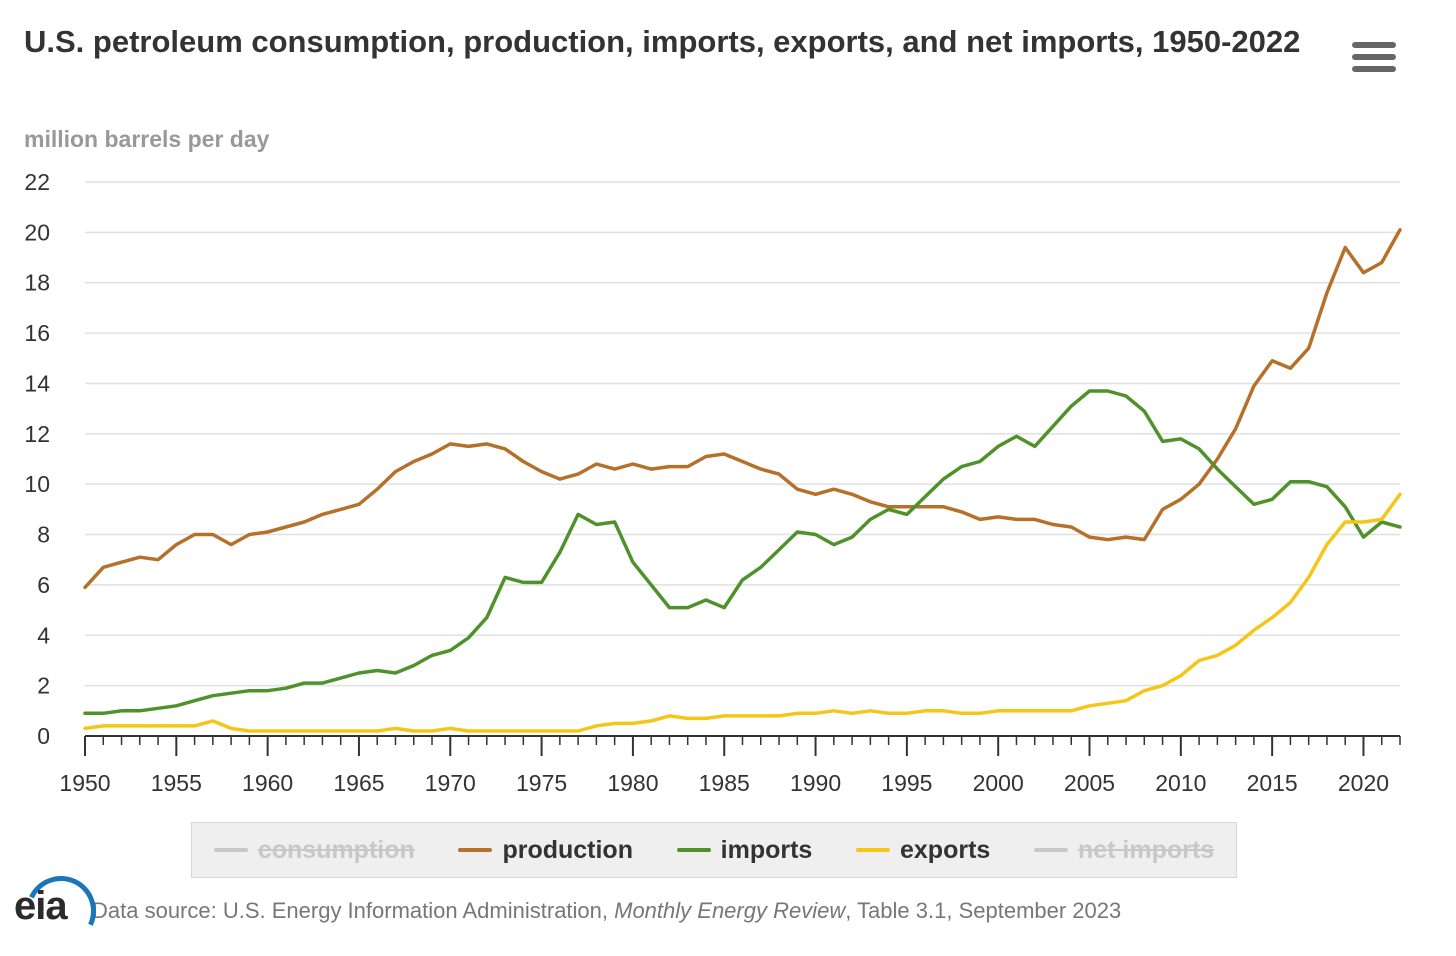 The width and height of the screenshot is (1456, 956). I want to click on y-tick-label: 22, so click(37, 182).